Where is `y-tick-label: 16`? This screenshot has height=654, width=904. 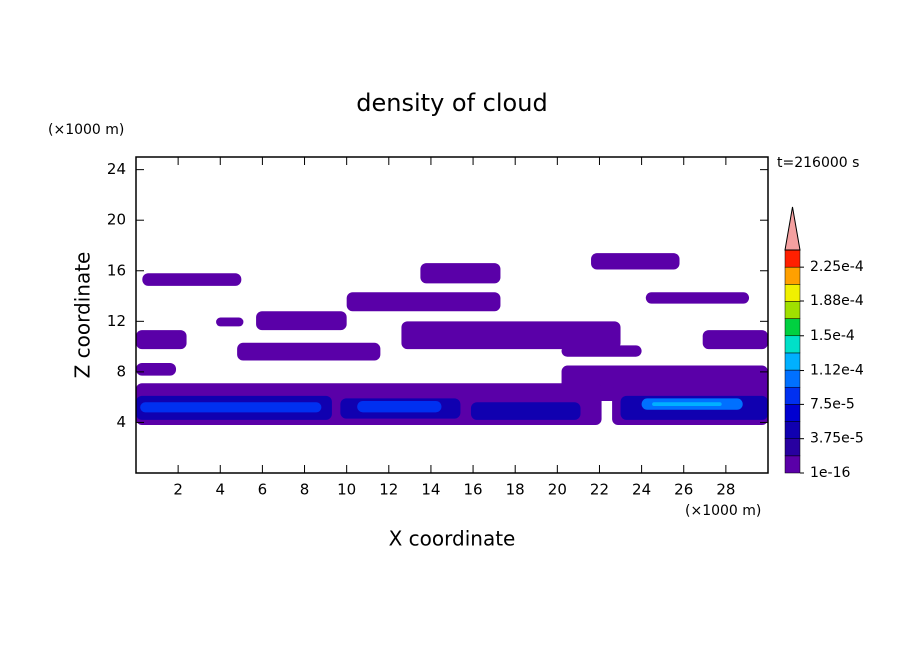
y-tick-label: 16 is located at coordinates (116, 270).